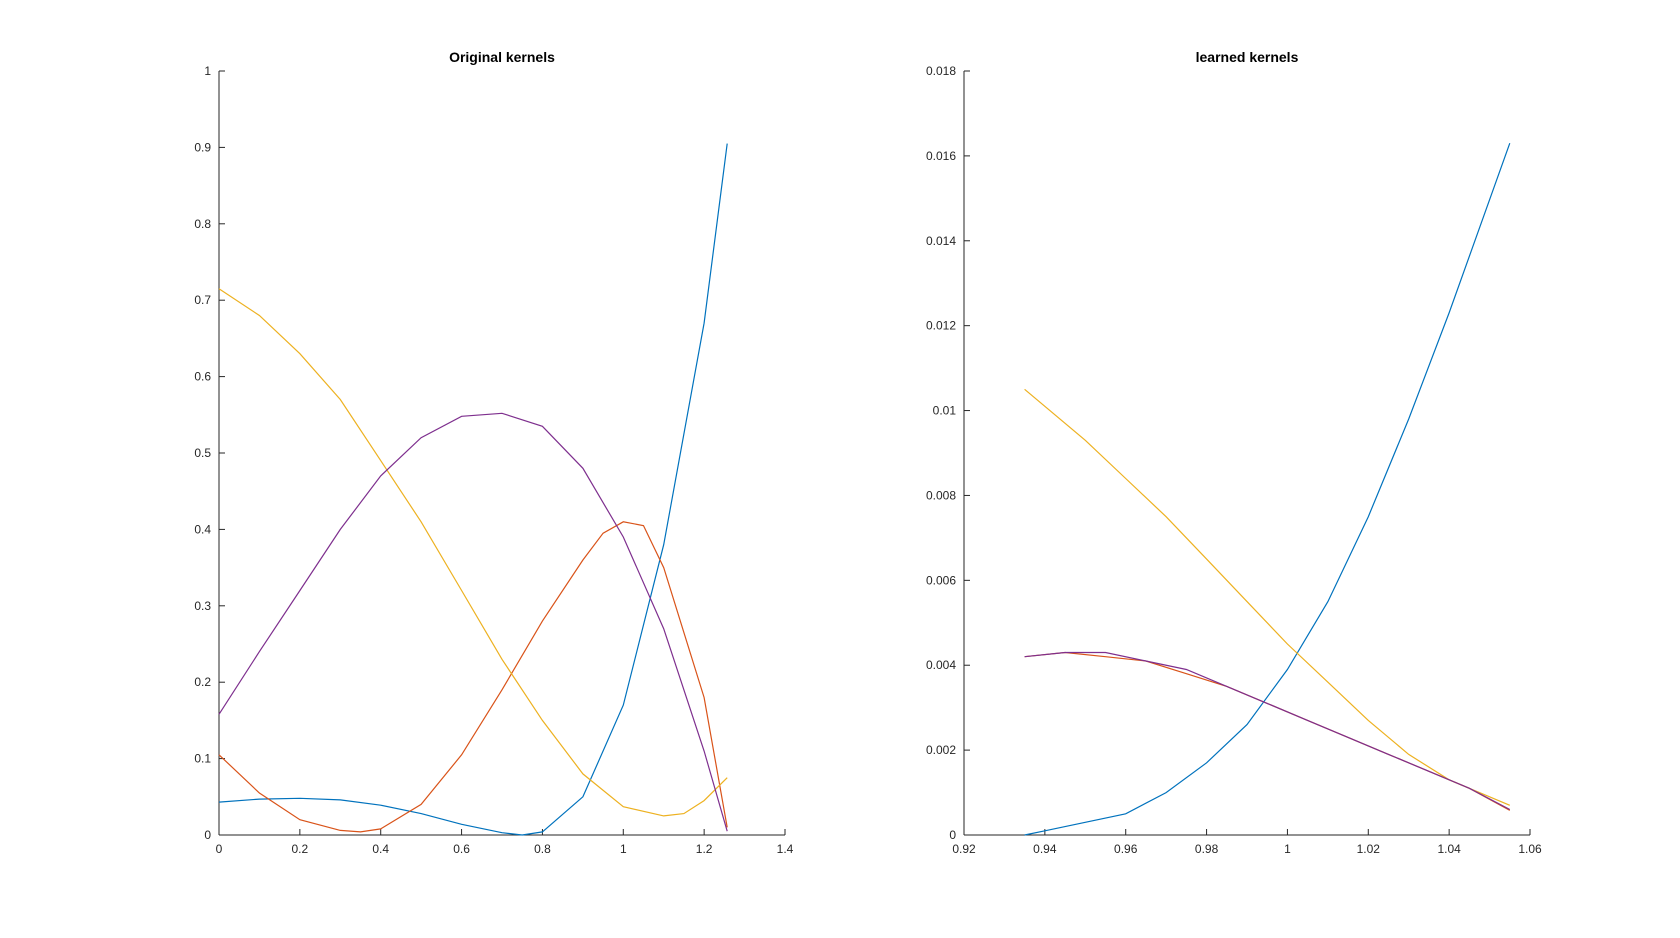  Describe the element at coordinates (1530, 849) in the screenshot. I see `x-tick-label: 1.06` at that location.